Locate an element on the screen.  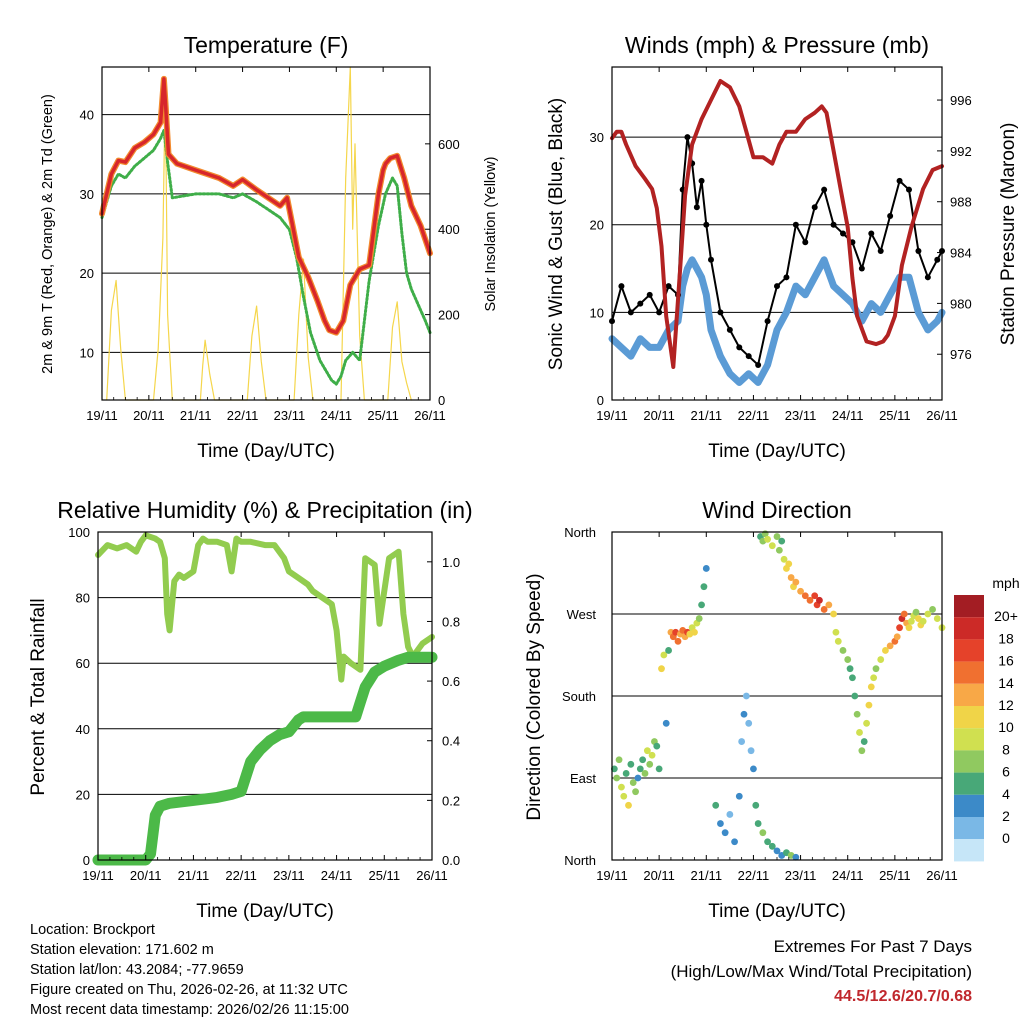
series-9m-temperature is located at coordinates (266, 205).